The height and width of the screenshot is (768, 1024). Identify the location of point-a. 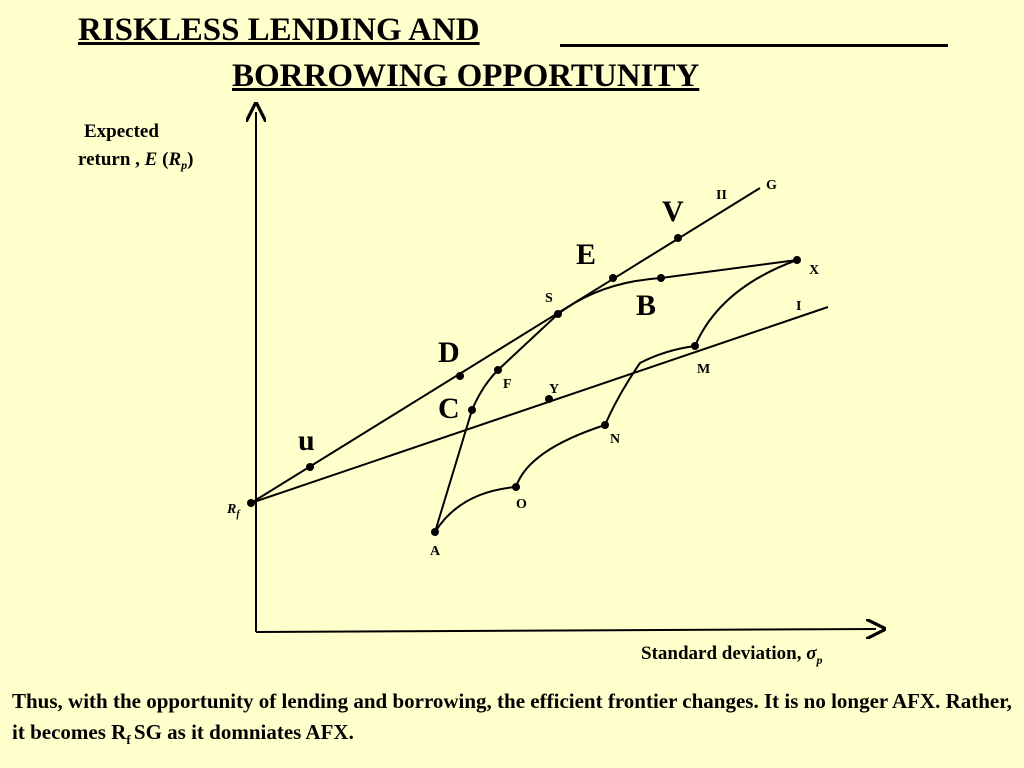
(435, 532).